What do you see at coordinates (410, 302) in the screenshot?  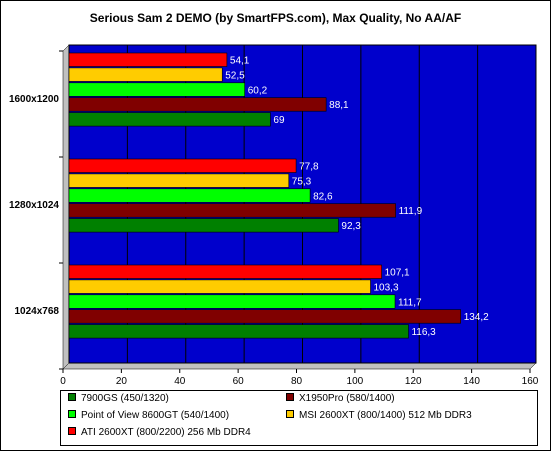 I see `data-label: 111,7` at bounding box center [410, 302].